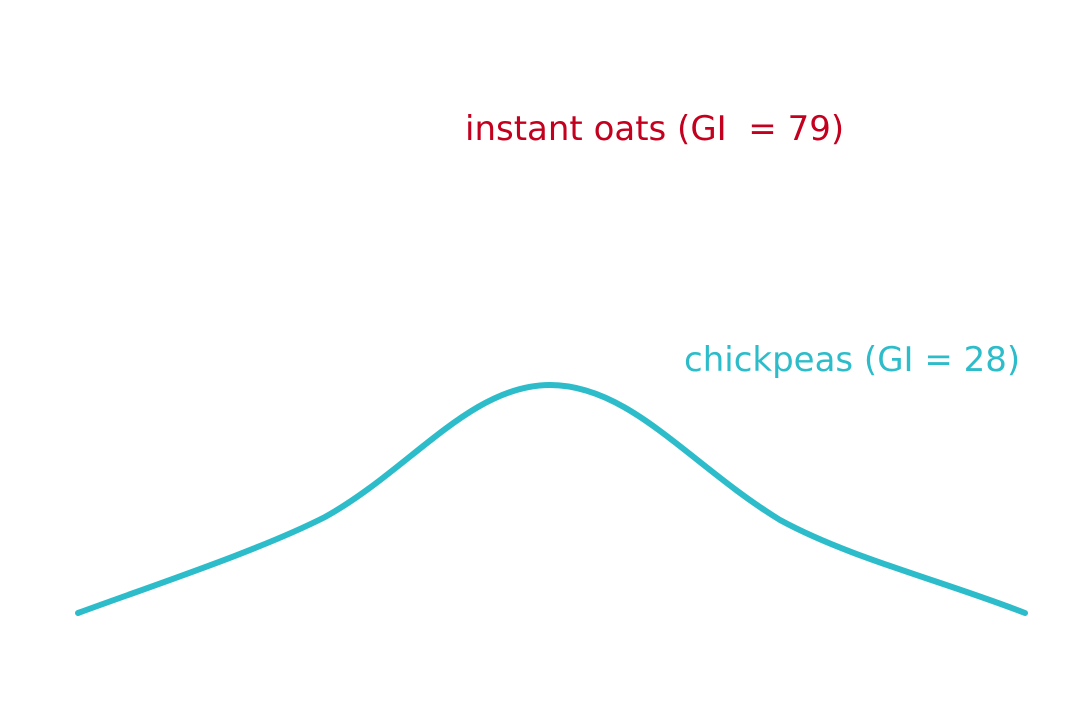 The width and height of the screenshot is (1080, 712). Describe the element at coordinates (852, 360) in the screenshot. I see `chickpeas-label: chickpeas (GI = 28)` at that location.